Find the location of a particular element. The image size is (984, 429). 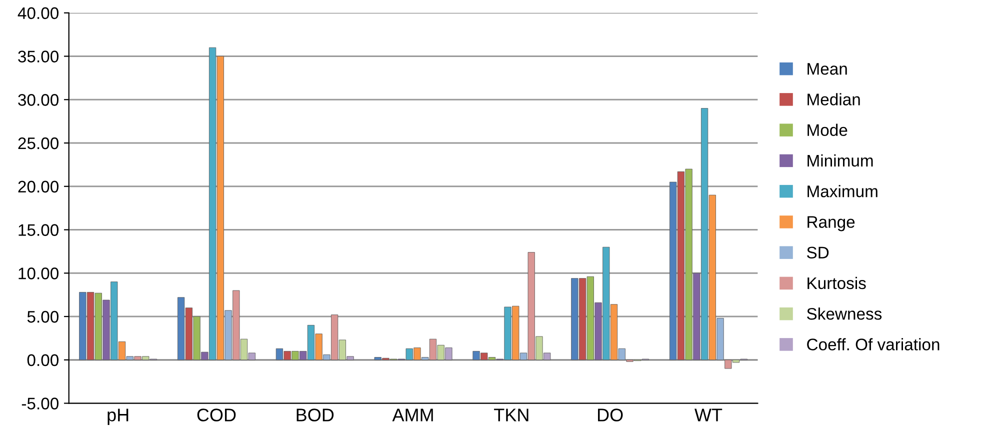

x-tick-label: WT is located at coordinates (708, 415).